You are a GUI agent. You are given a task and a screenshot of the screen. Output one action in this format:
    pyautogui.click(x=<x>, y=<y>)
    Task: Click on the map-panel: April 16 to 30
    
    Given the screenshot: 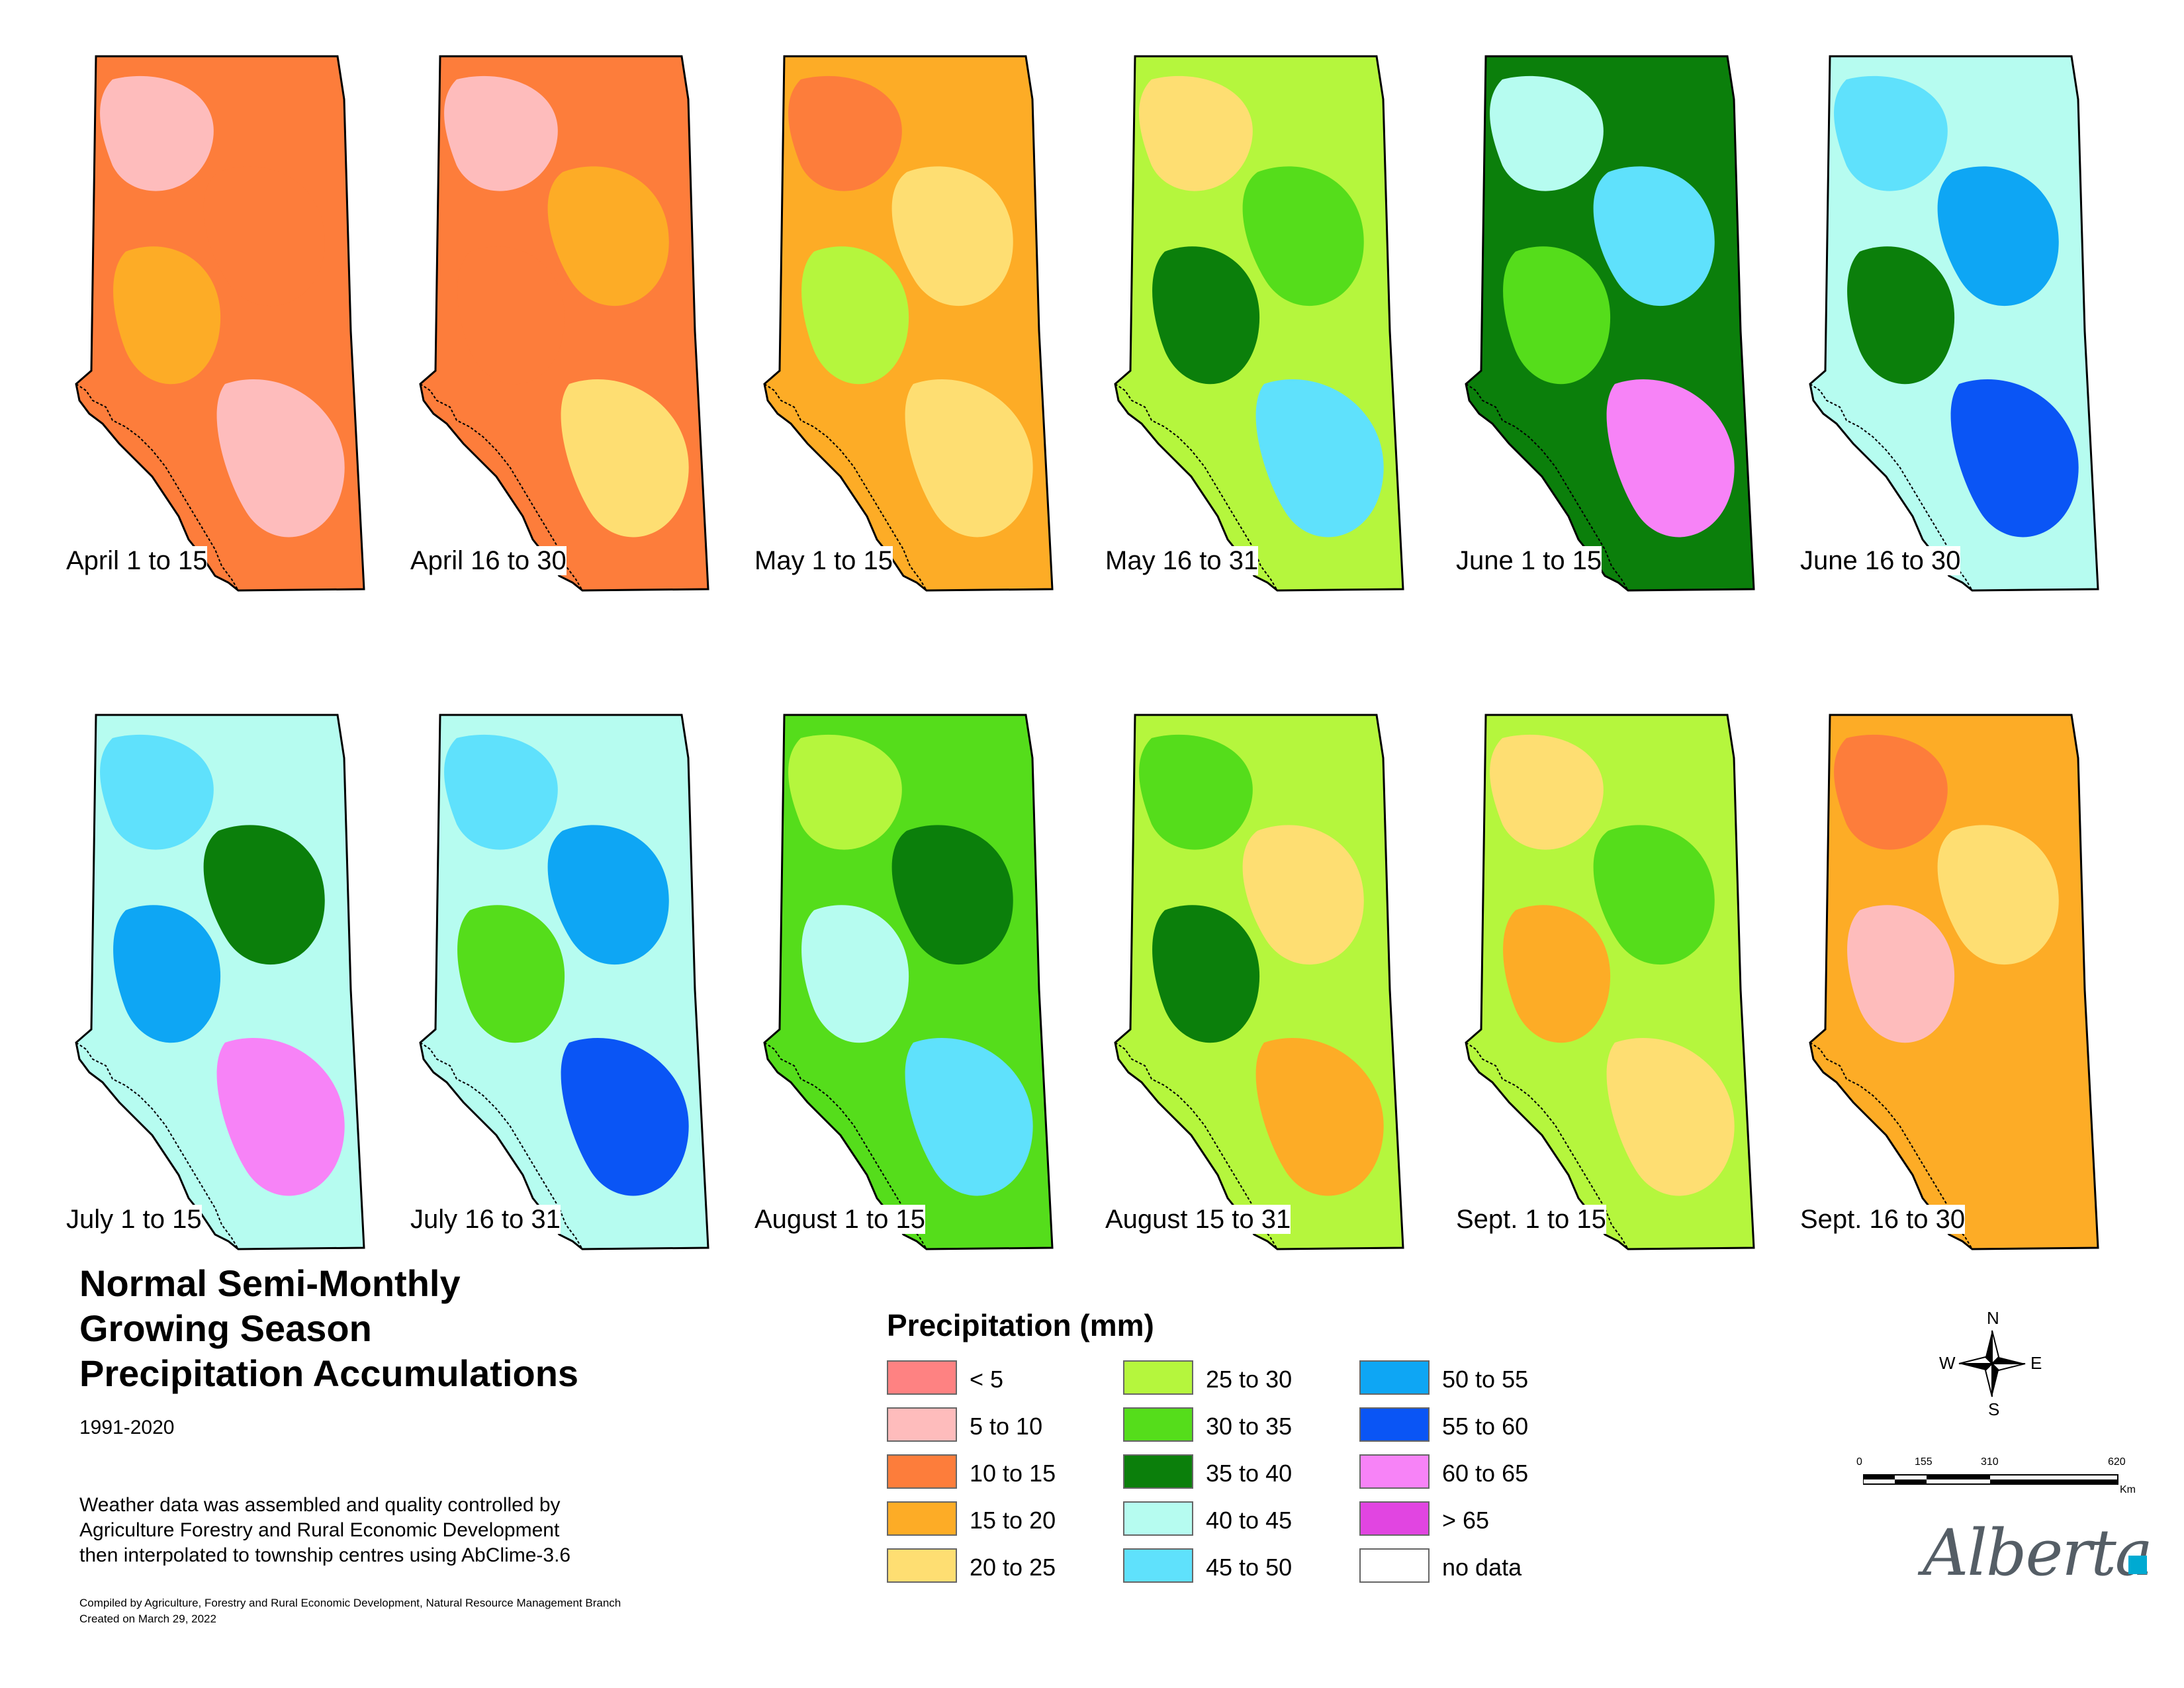 What is the action you would take?
    pyautogui.click(x=599, y=324)
    